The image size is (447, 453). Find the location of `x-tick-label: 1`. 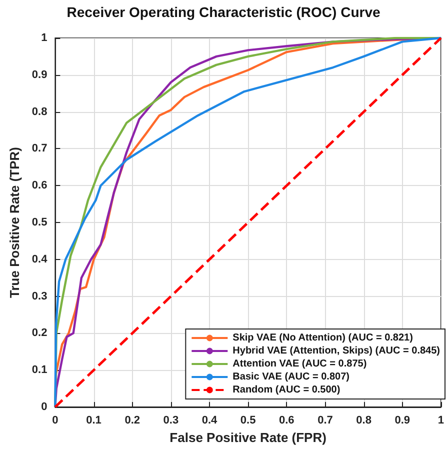

x-tick-label: 1 is located at coordinates (441, 420).